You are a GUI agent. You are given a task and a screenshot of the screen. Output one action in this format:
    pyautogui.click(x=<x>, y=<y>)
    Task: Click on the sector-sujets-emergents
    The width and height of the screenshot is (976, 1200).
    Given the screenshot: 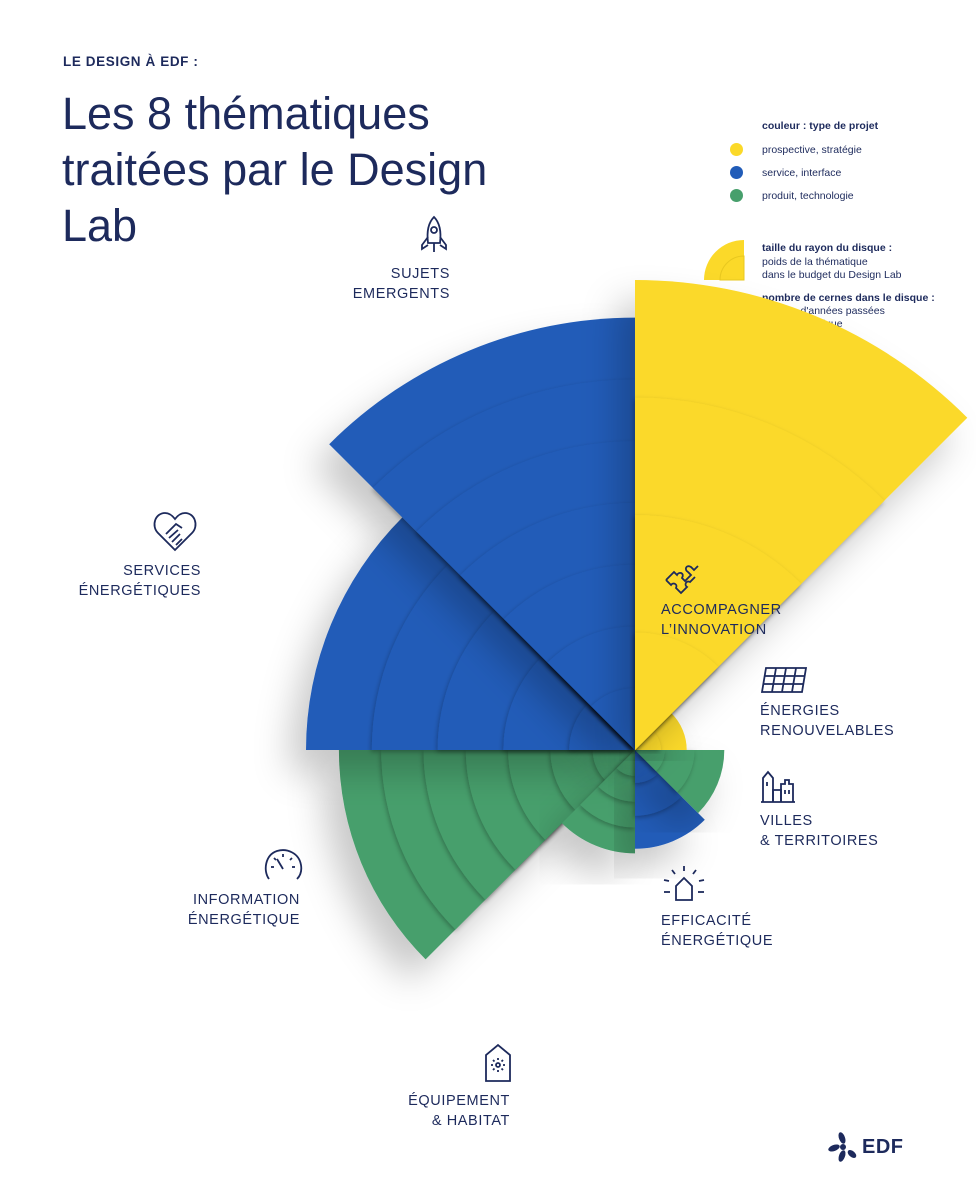 What is the action you would take?
    pyautogui.click(x=801, y=515)
    